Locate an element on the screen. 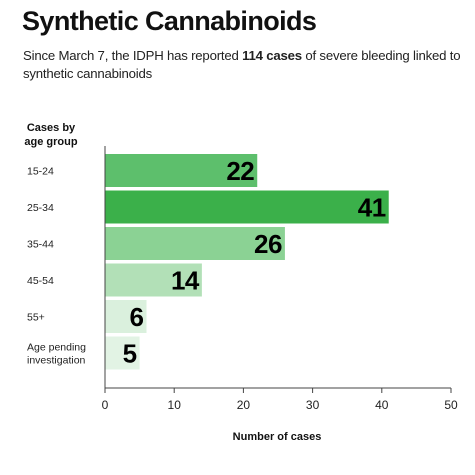  value-label: 14 is located at coordinates (185, 281).